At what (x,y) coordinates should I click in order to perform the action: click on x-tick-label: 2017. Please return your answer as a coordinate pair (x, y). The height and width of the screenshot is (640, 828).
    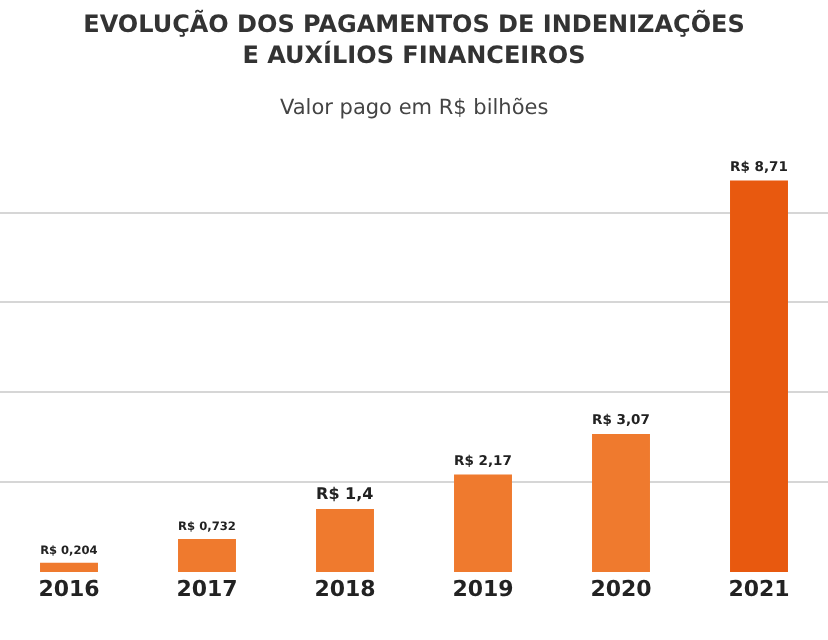
    Looking at the image, I should click on (207, 589).